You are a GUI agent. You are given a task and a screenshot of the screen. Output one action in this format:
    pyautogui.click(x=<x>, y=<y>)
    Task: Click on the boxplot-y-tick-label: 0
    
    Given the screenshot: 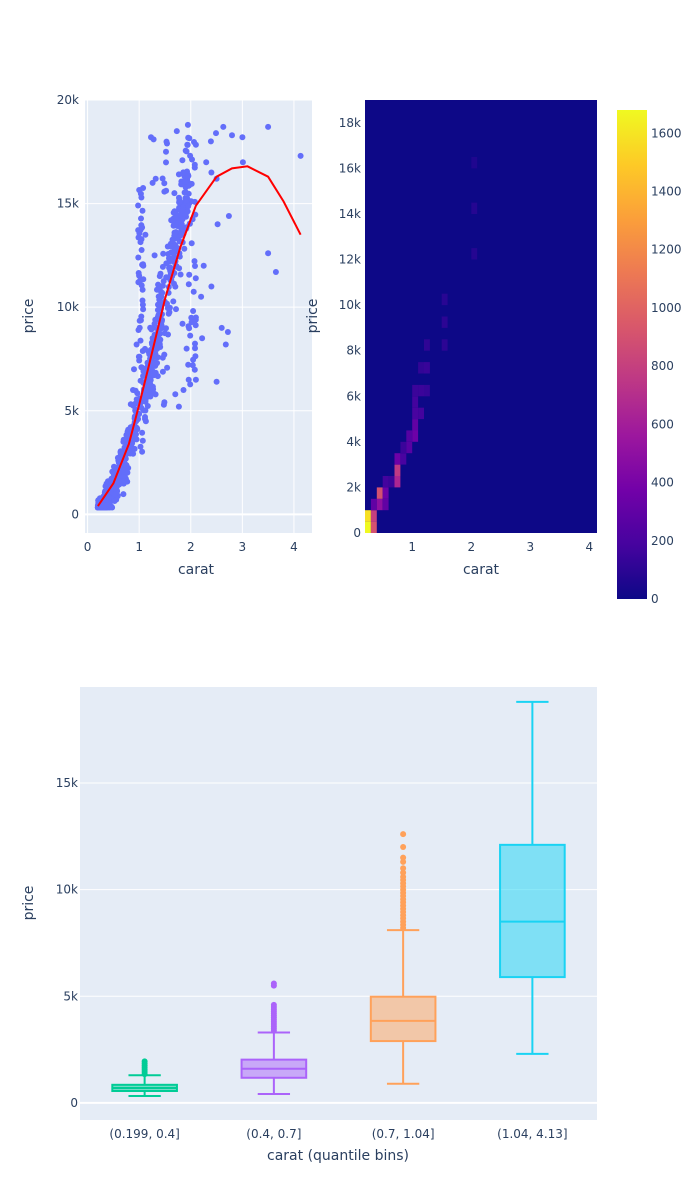 What is the action you would take?
    pyautogui.click(x=74, y=1103)
    